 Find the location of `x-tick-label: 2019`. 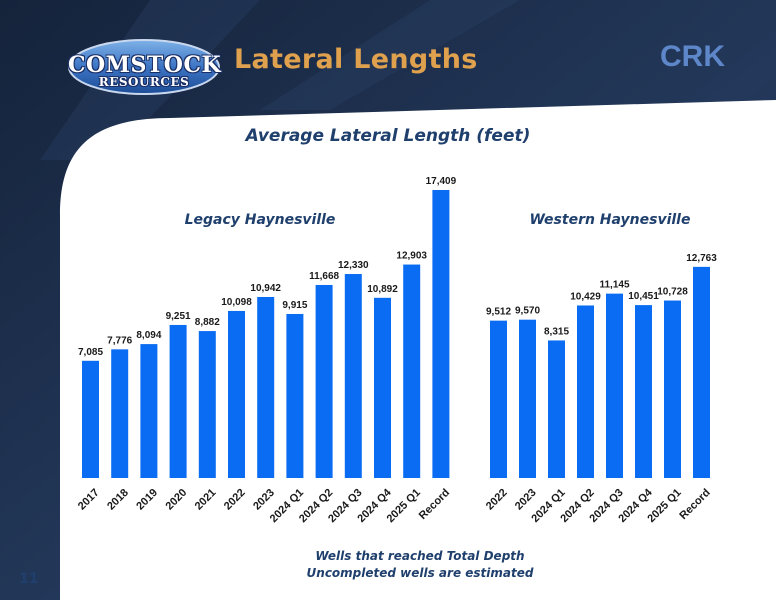

x-tick-label: 2019 is located at coordinates (147, 500).